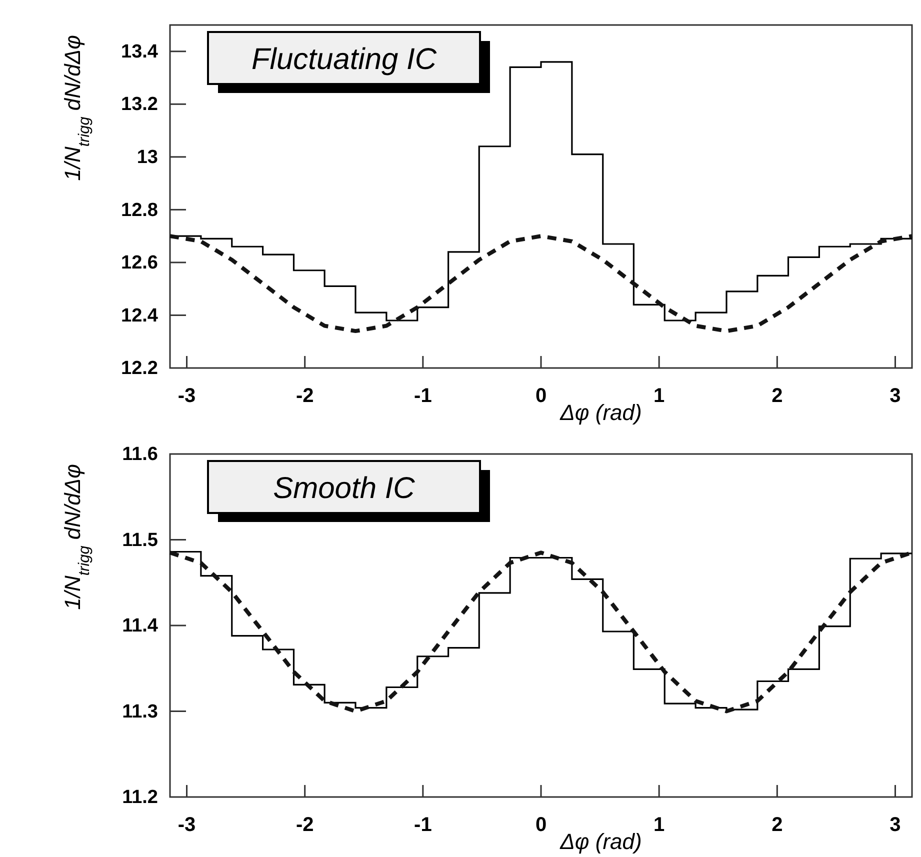  I want to click on y-tick-label: 12.6, so click(139, 263).